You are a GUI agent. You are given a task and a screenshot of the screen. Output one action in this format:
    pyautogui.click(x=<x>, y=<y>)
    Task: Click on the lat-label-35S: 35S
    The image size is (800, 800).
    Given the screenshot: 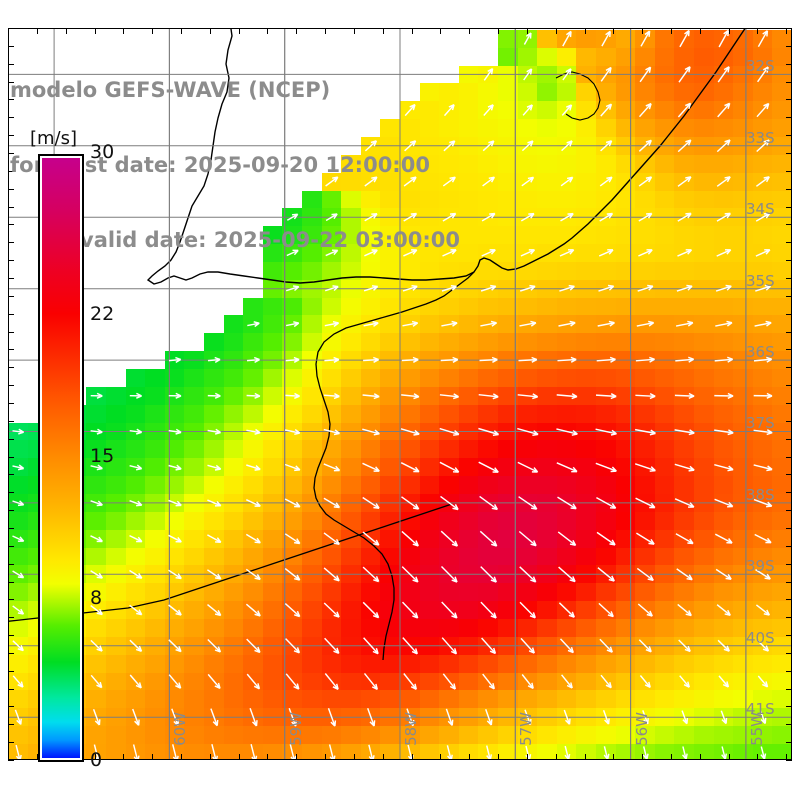 What is the action you would take?
    pyautogui.click(x=760, y=280)
    